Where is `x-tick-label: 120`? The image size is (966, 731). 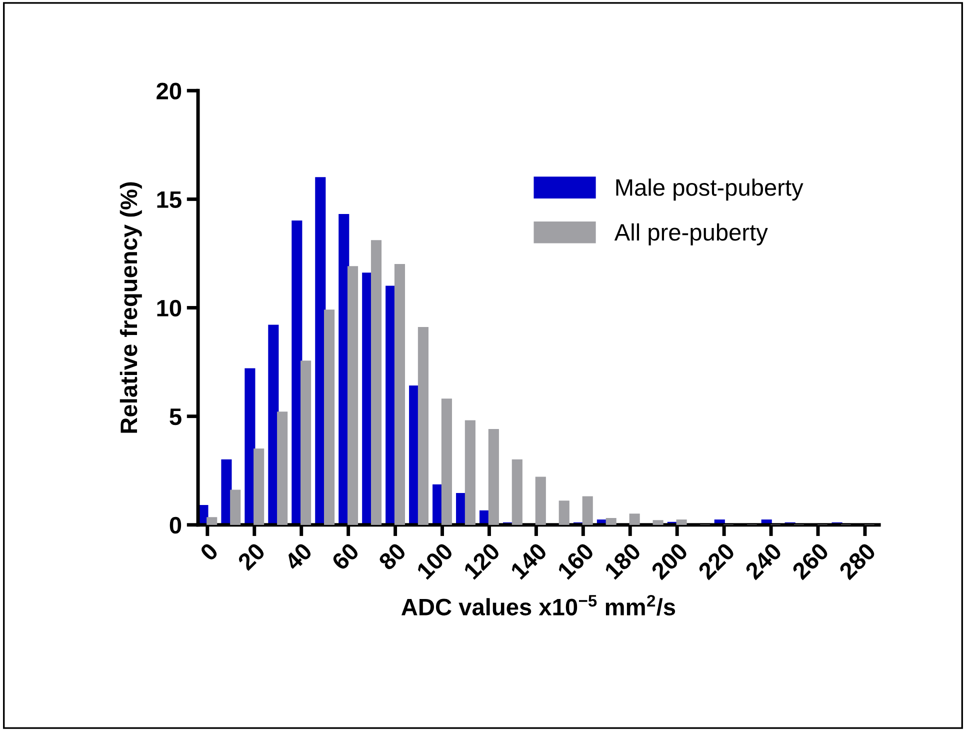 x-tick-label: 120 is located at coordinates (481, 561).